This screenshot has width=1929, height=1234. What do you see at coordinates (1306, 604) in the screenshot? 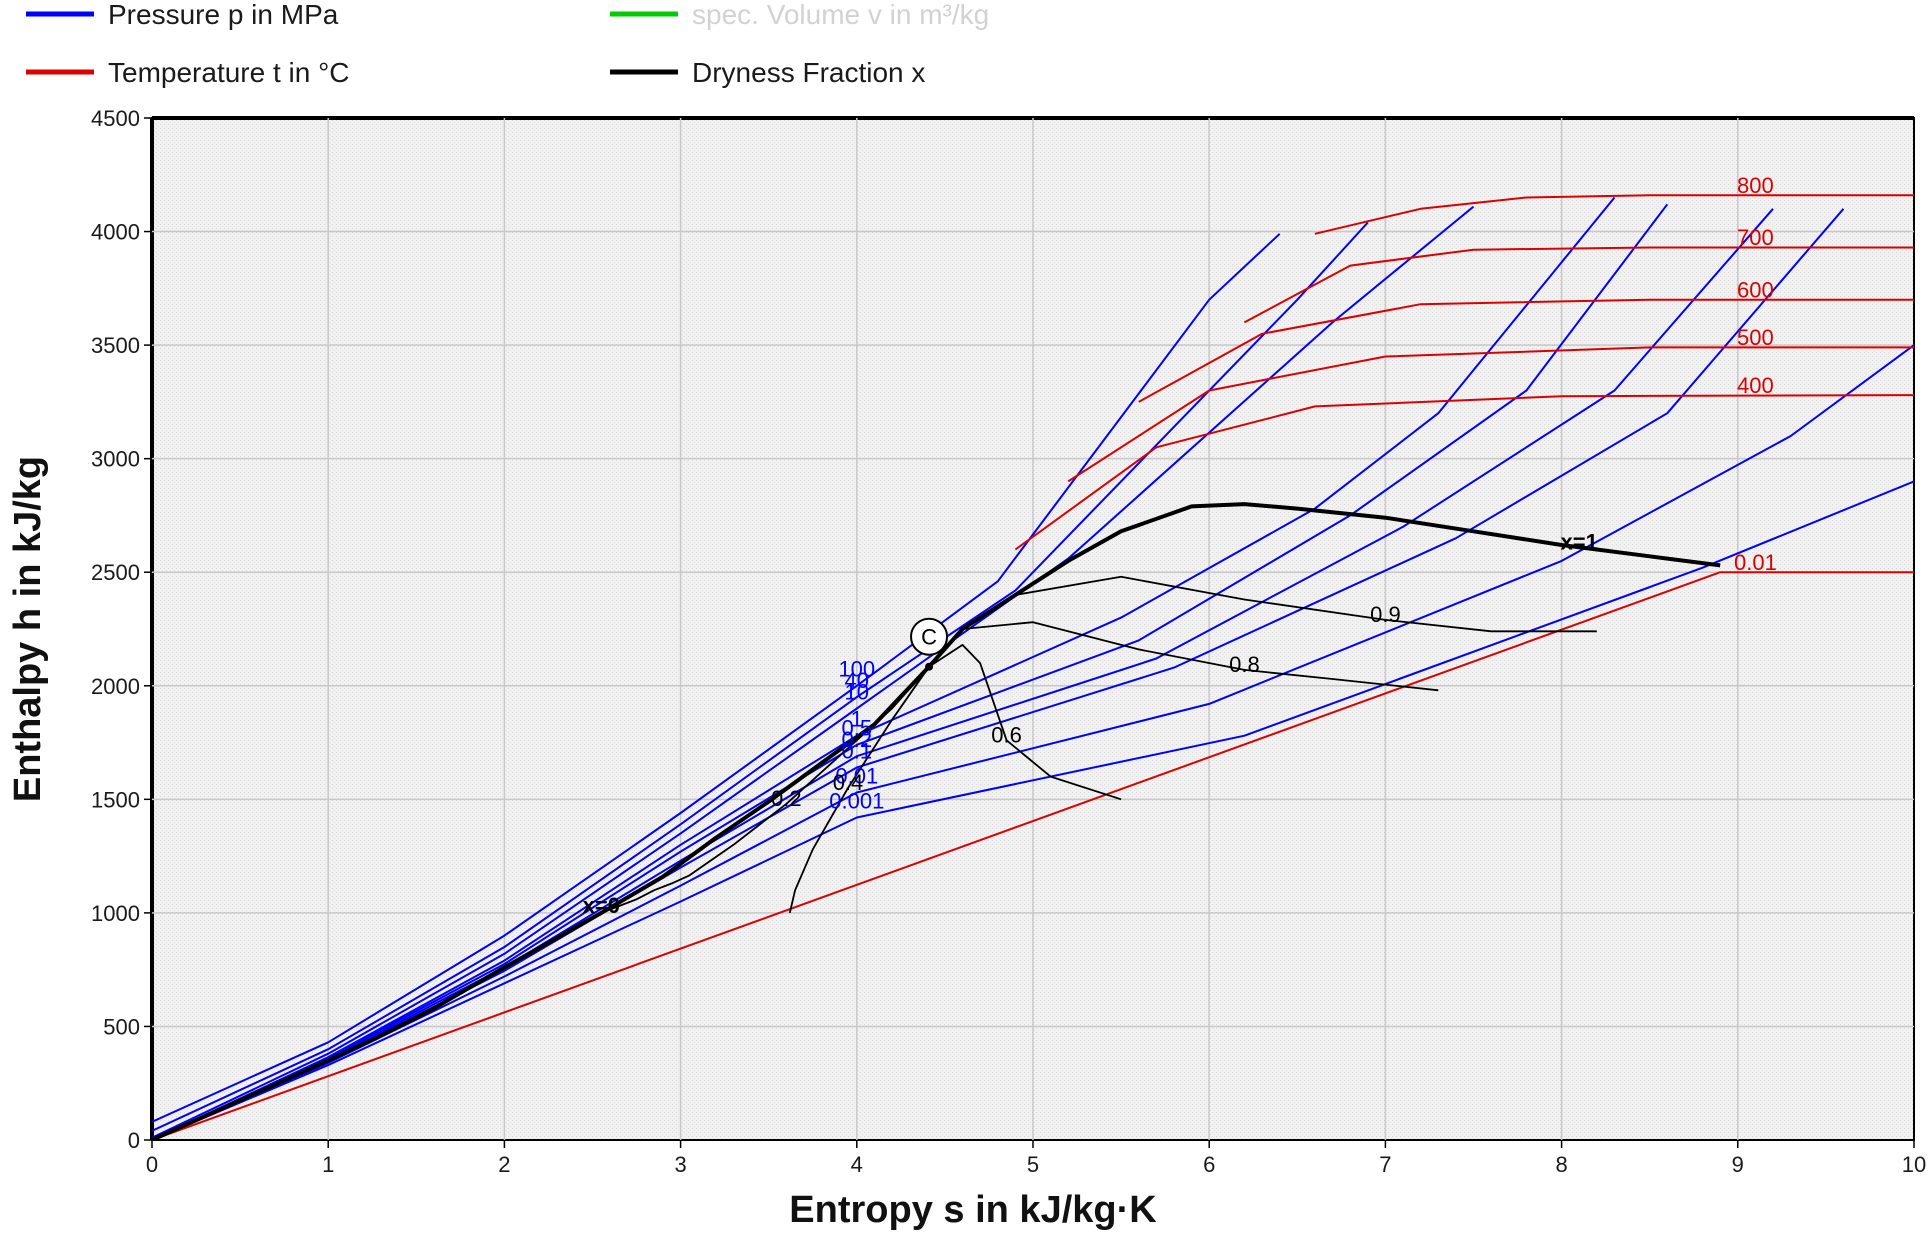
I see `dryness-curve-0.9` at bounding box center [1306, 604].